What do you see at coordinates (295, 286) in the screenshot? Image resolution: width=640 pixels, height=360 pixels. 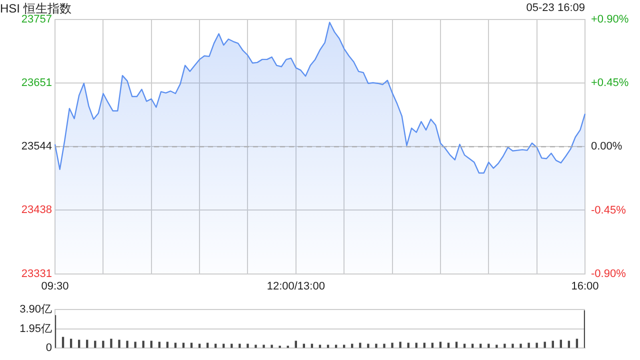 I see `x-tick-label: 12:00/13:00` at bounding box center [295, 286].